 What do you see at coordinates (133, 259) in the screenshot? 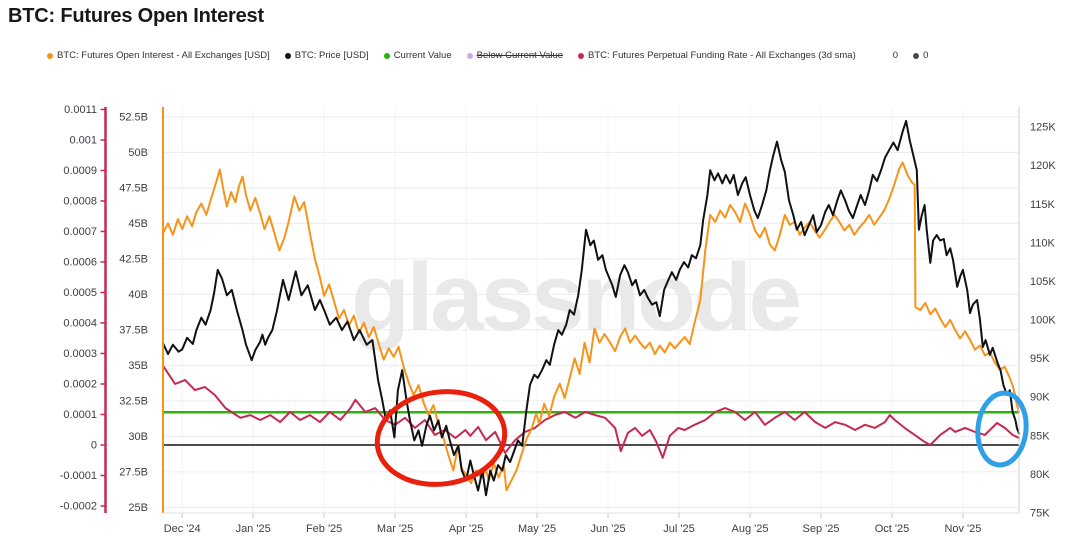
I see `oi-tick-label: 42.5B` at bounding box center [133, 259].